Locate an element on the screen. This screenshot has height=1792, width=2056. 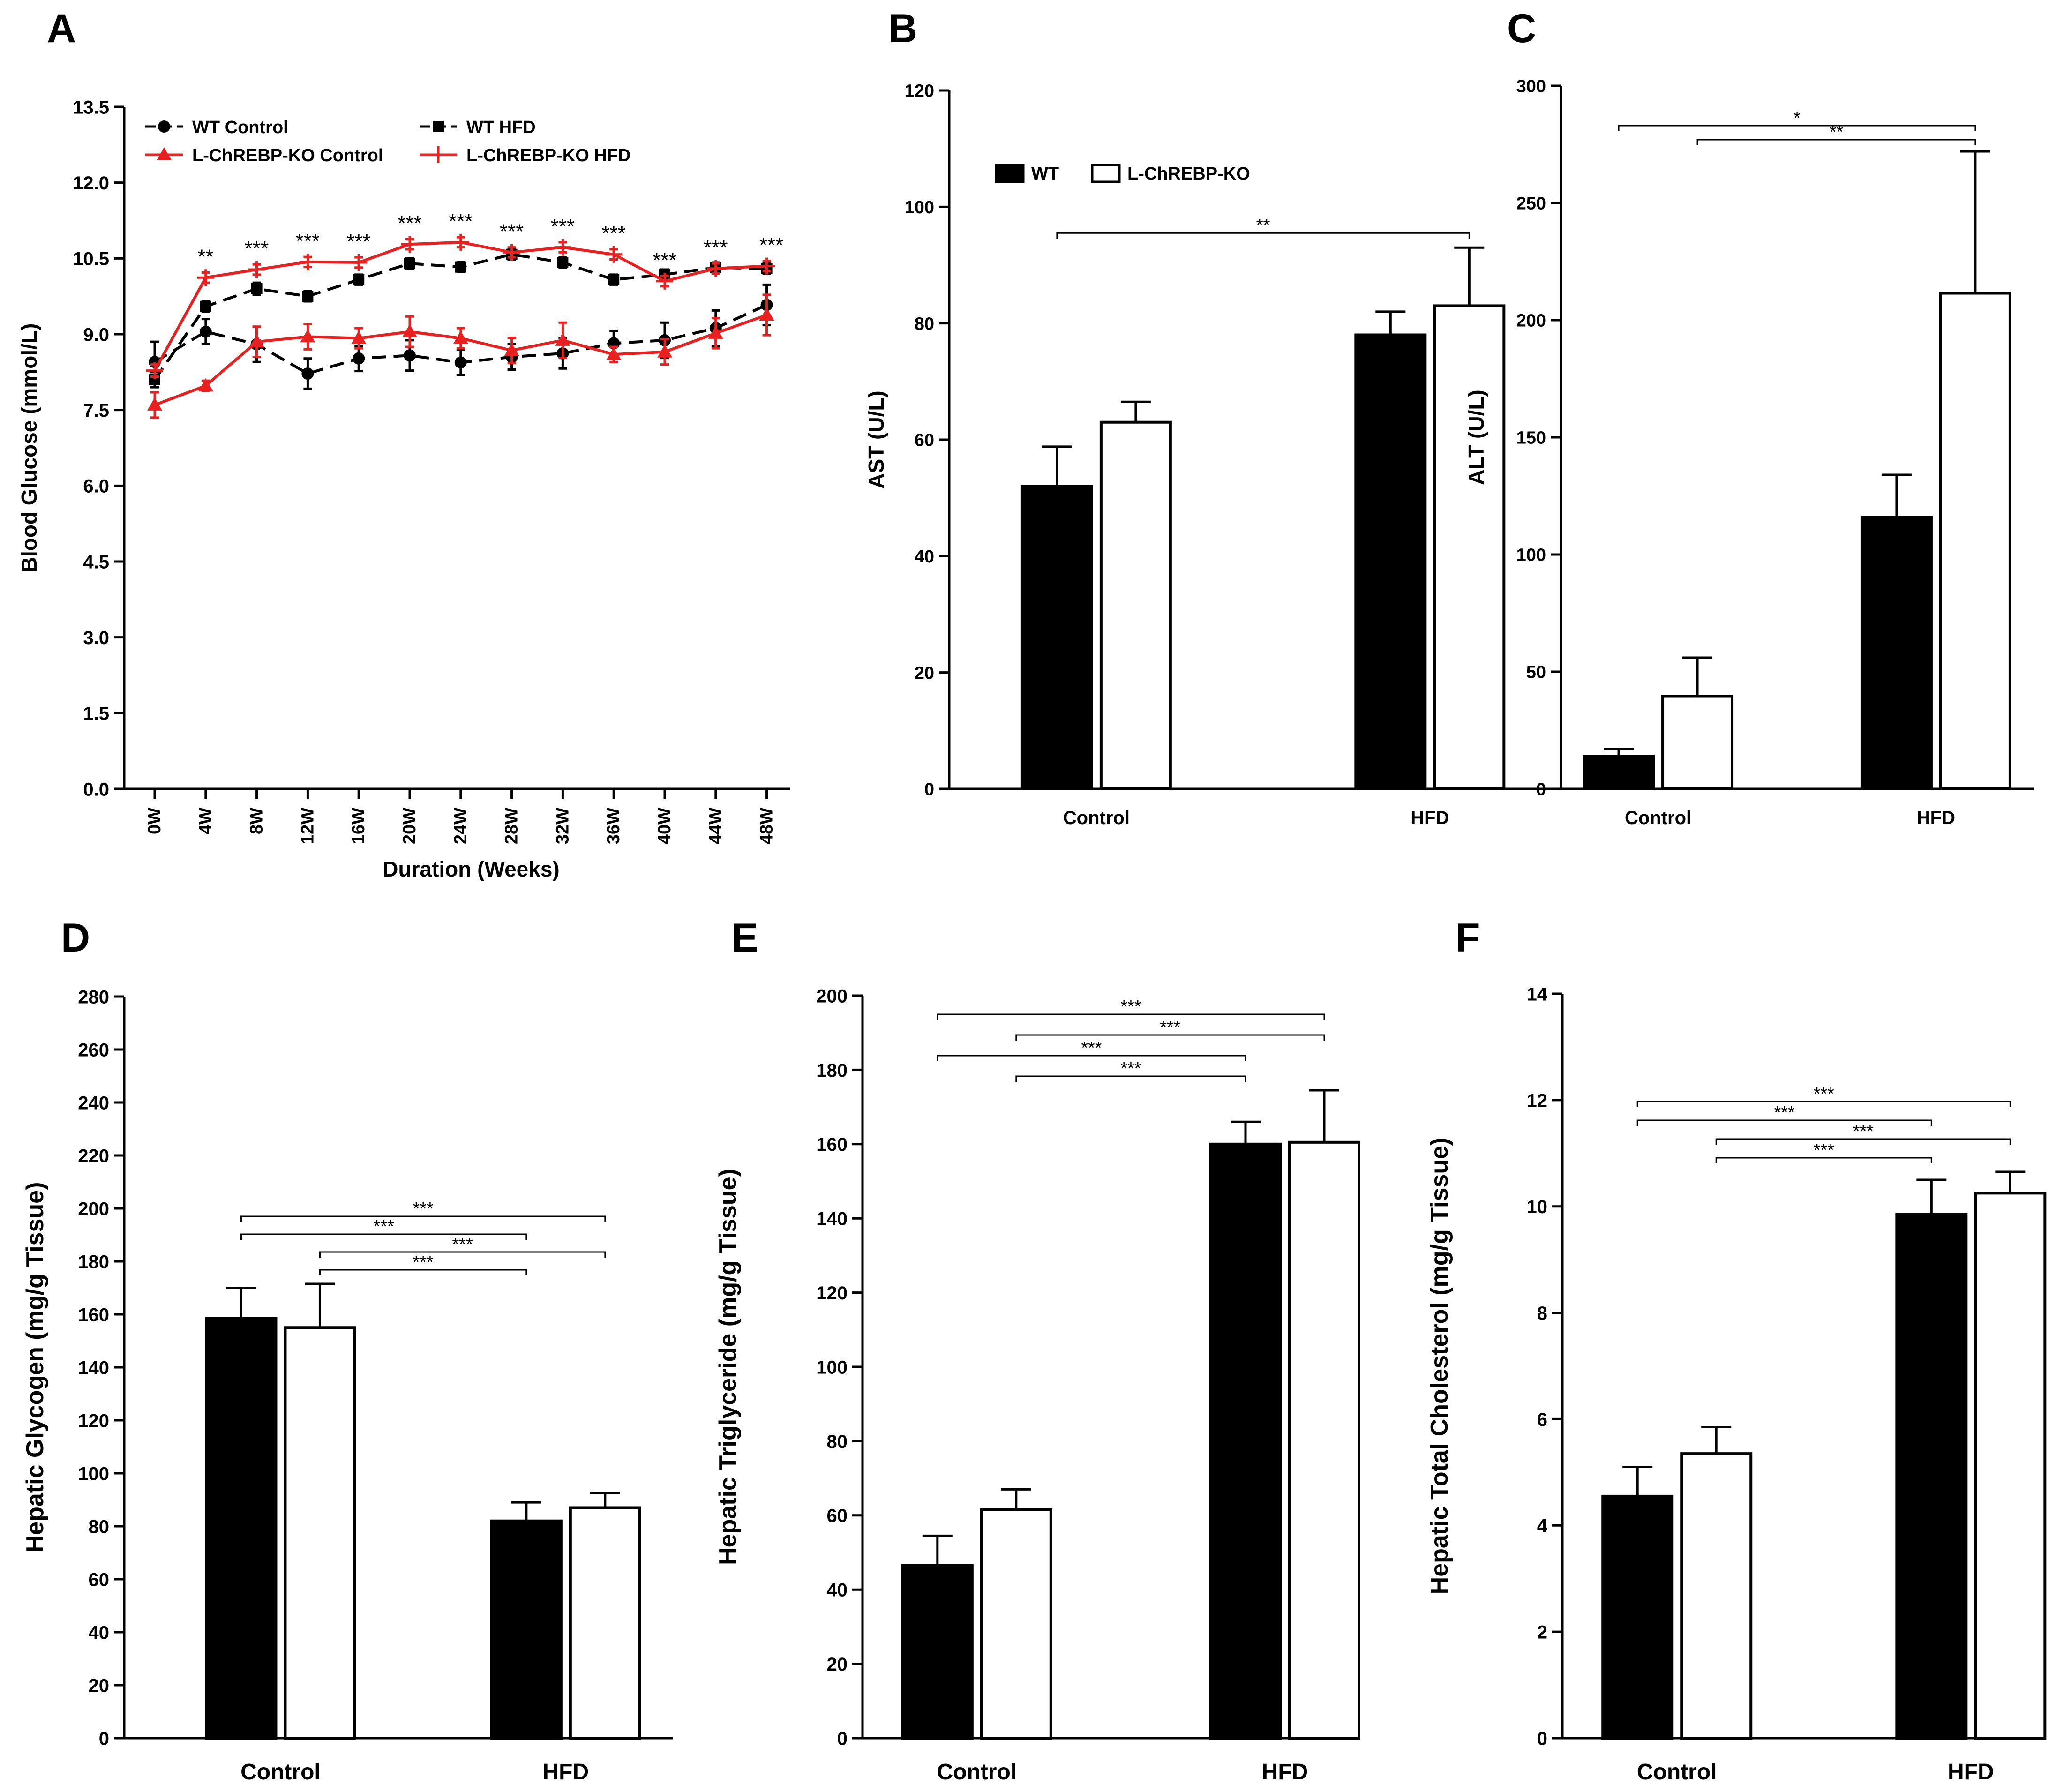
y-tick-label: 9.0 is located at coordinates (96, 334).